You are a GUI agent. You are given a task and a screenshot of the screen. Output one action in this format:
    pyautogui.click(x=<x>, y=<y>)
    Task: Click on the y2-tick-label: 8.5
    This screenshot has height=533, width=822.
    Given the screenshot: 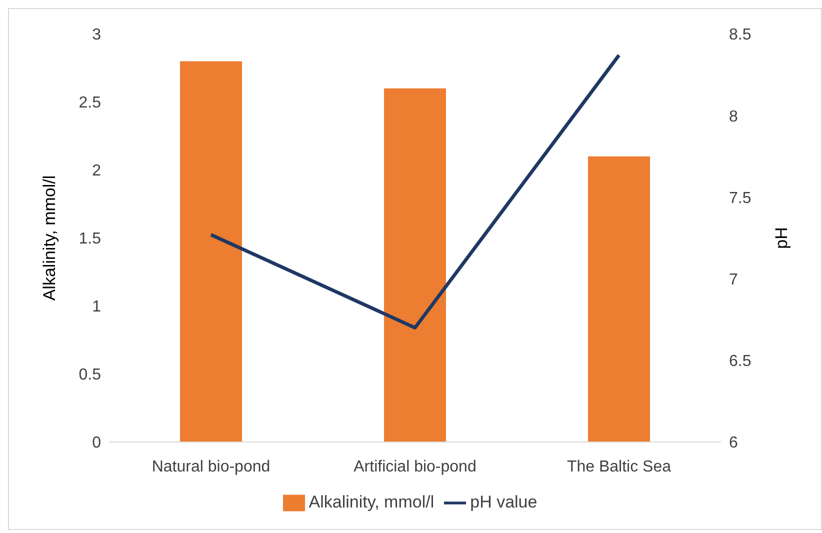 What is the action you would take?
    pyautogui.click(x=740, y=35)
    